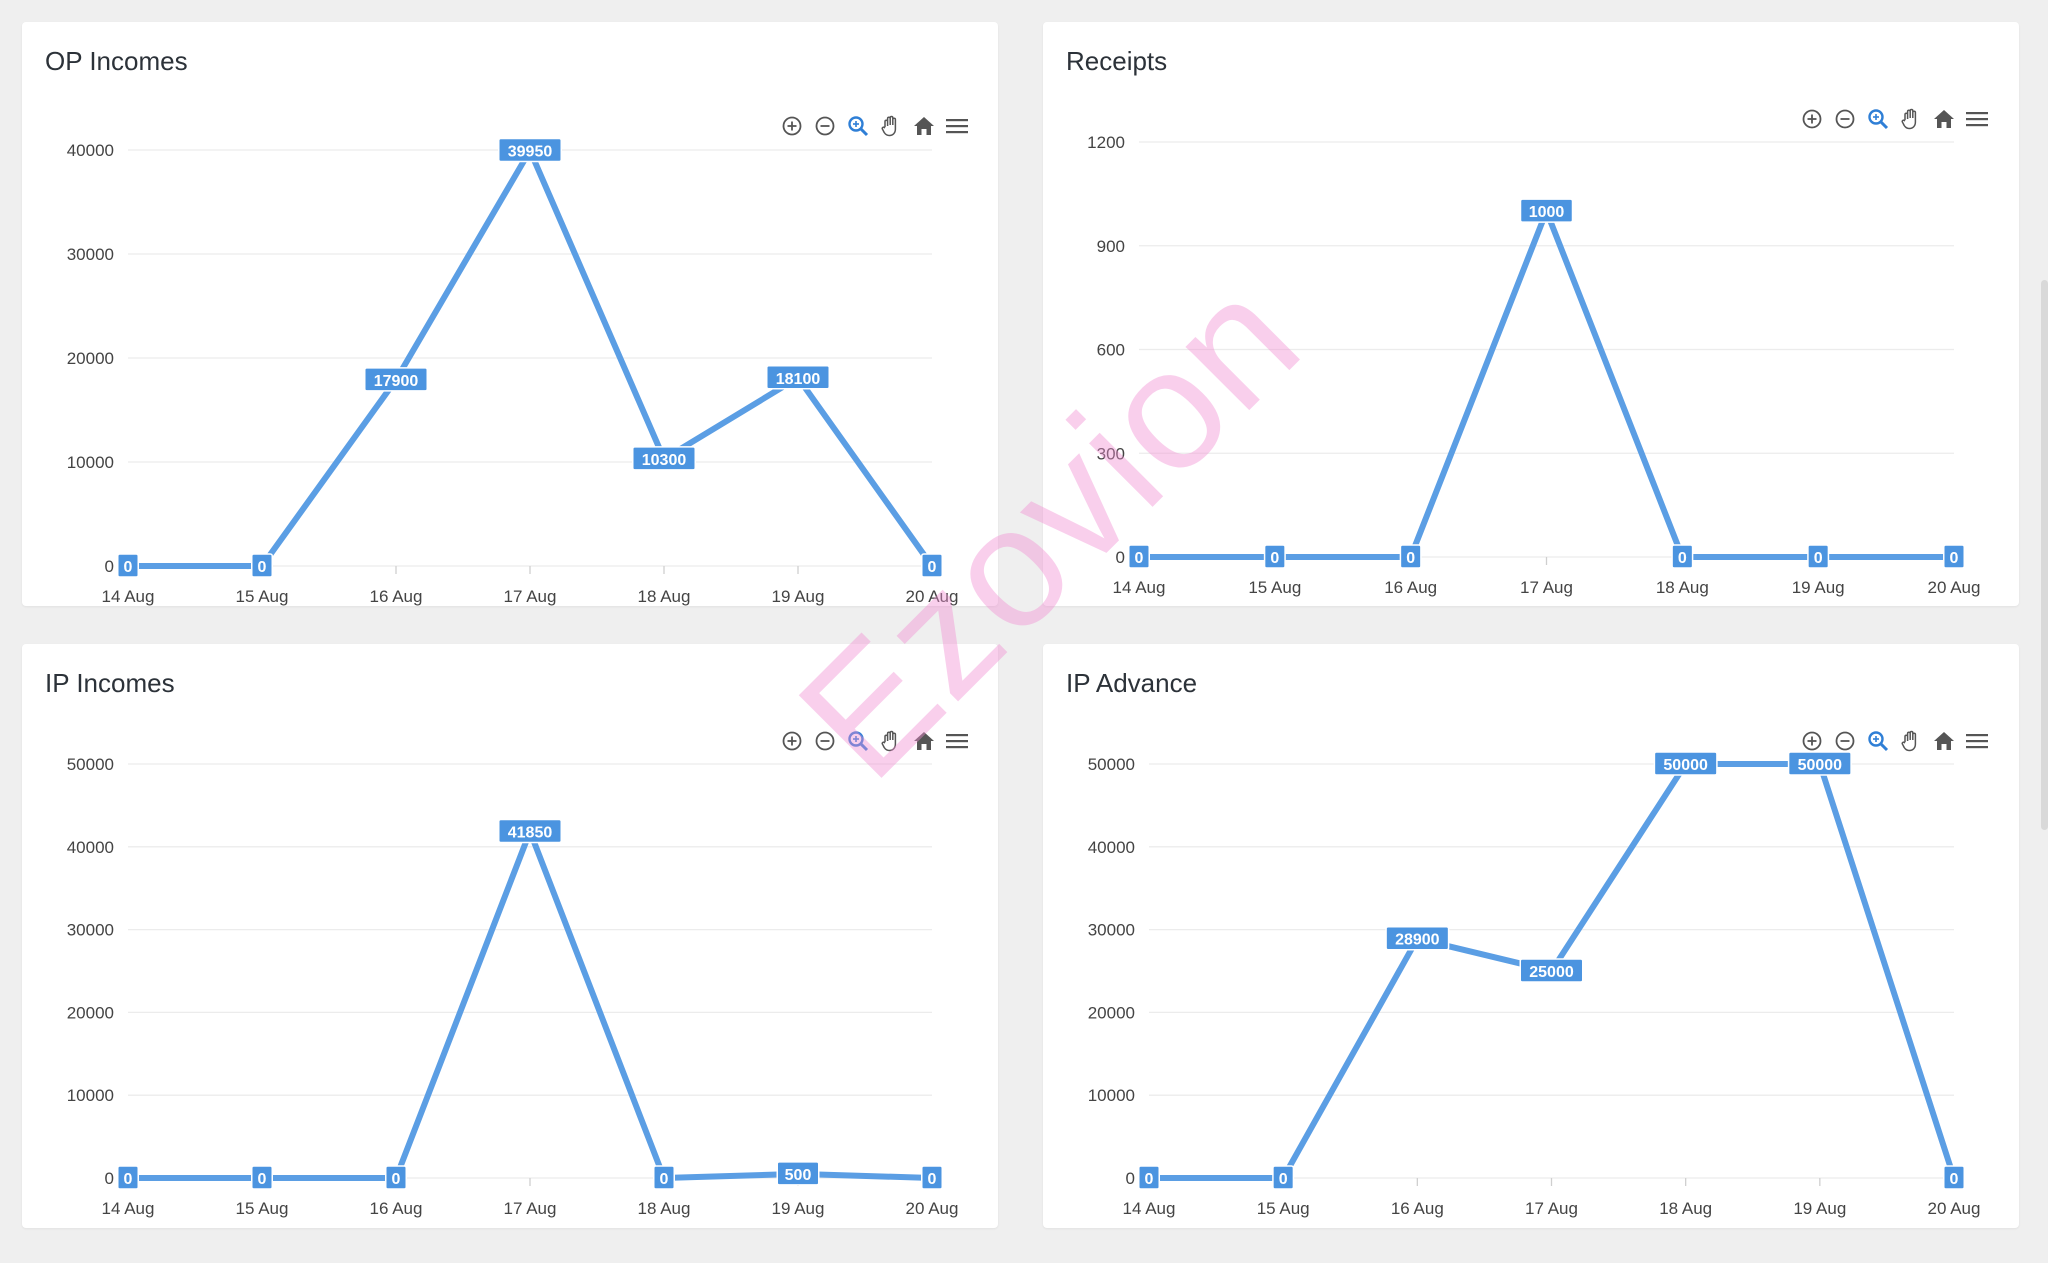 The width and height of the screenshot is (2048, 1263). What do you see at coordinates (1111, 764) in the screenshot?
I see `y-tick-label: 50000` at bounding box center [1111, 764].